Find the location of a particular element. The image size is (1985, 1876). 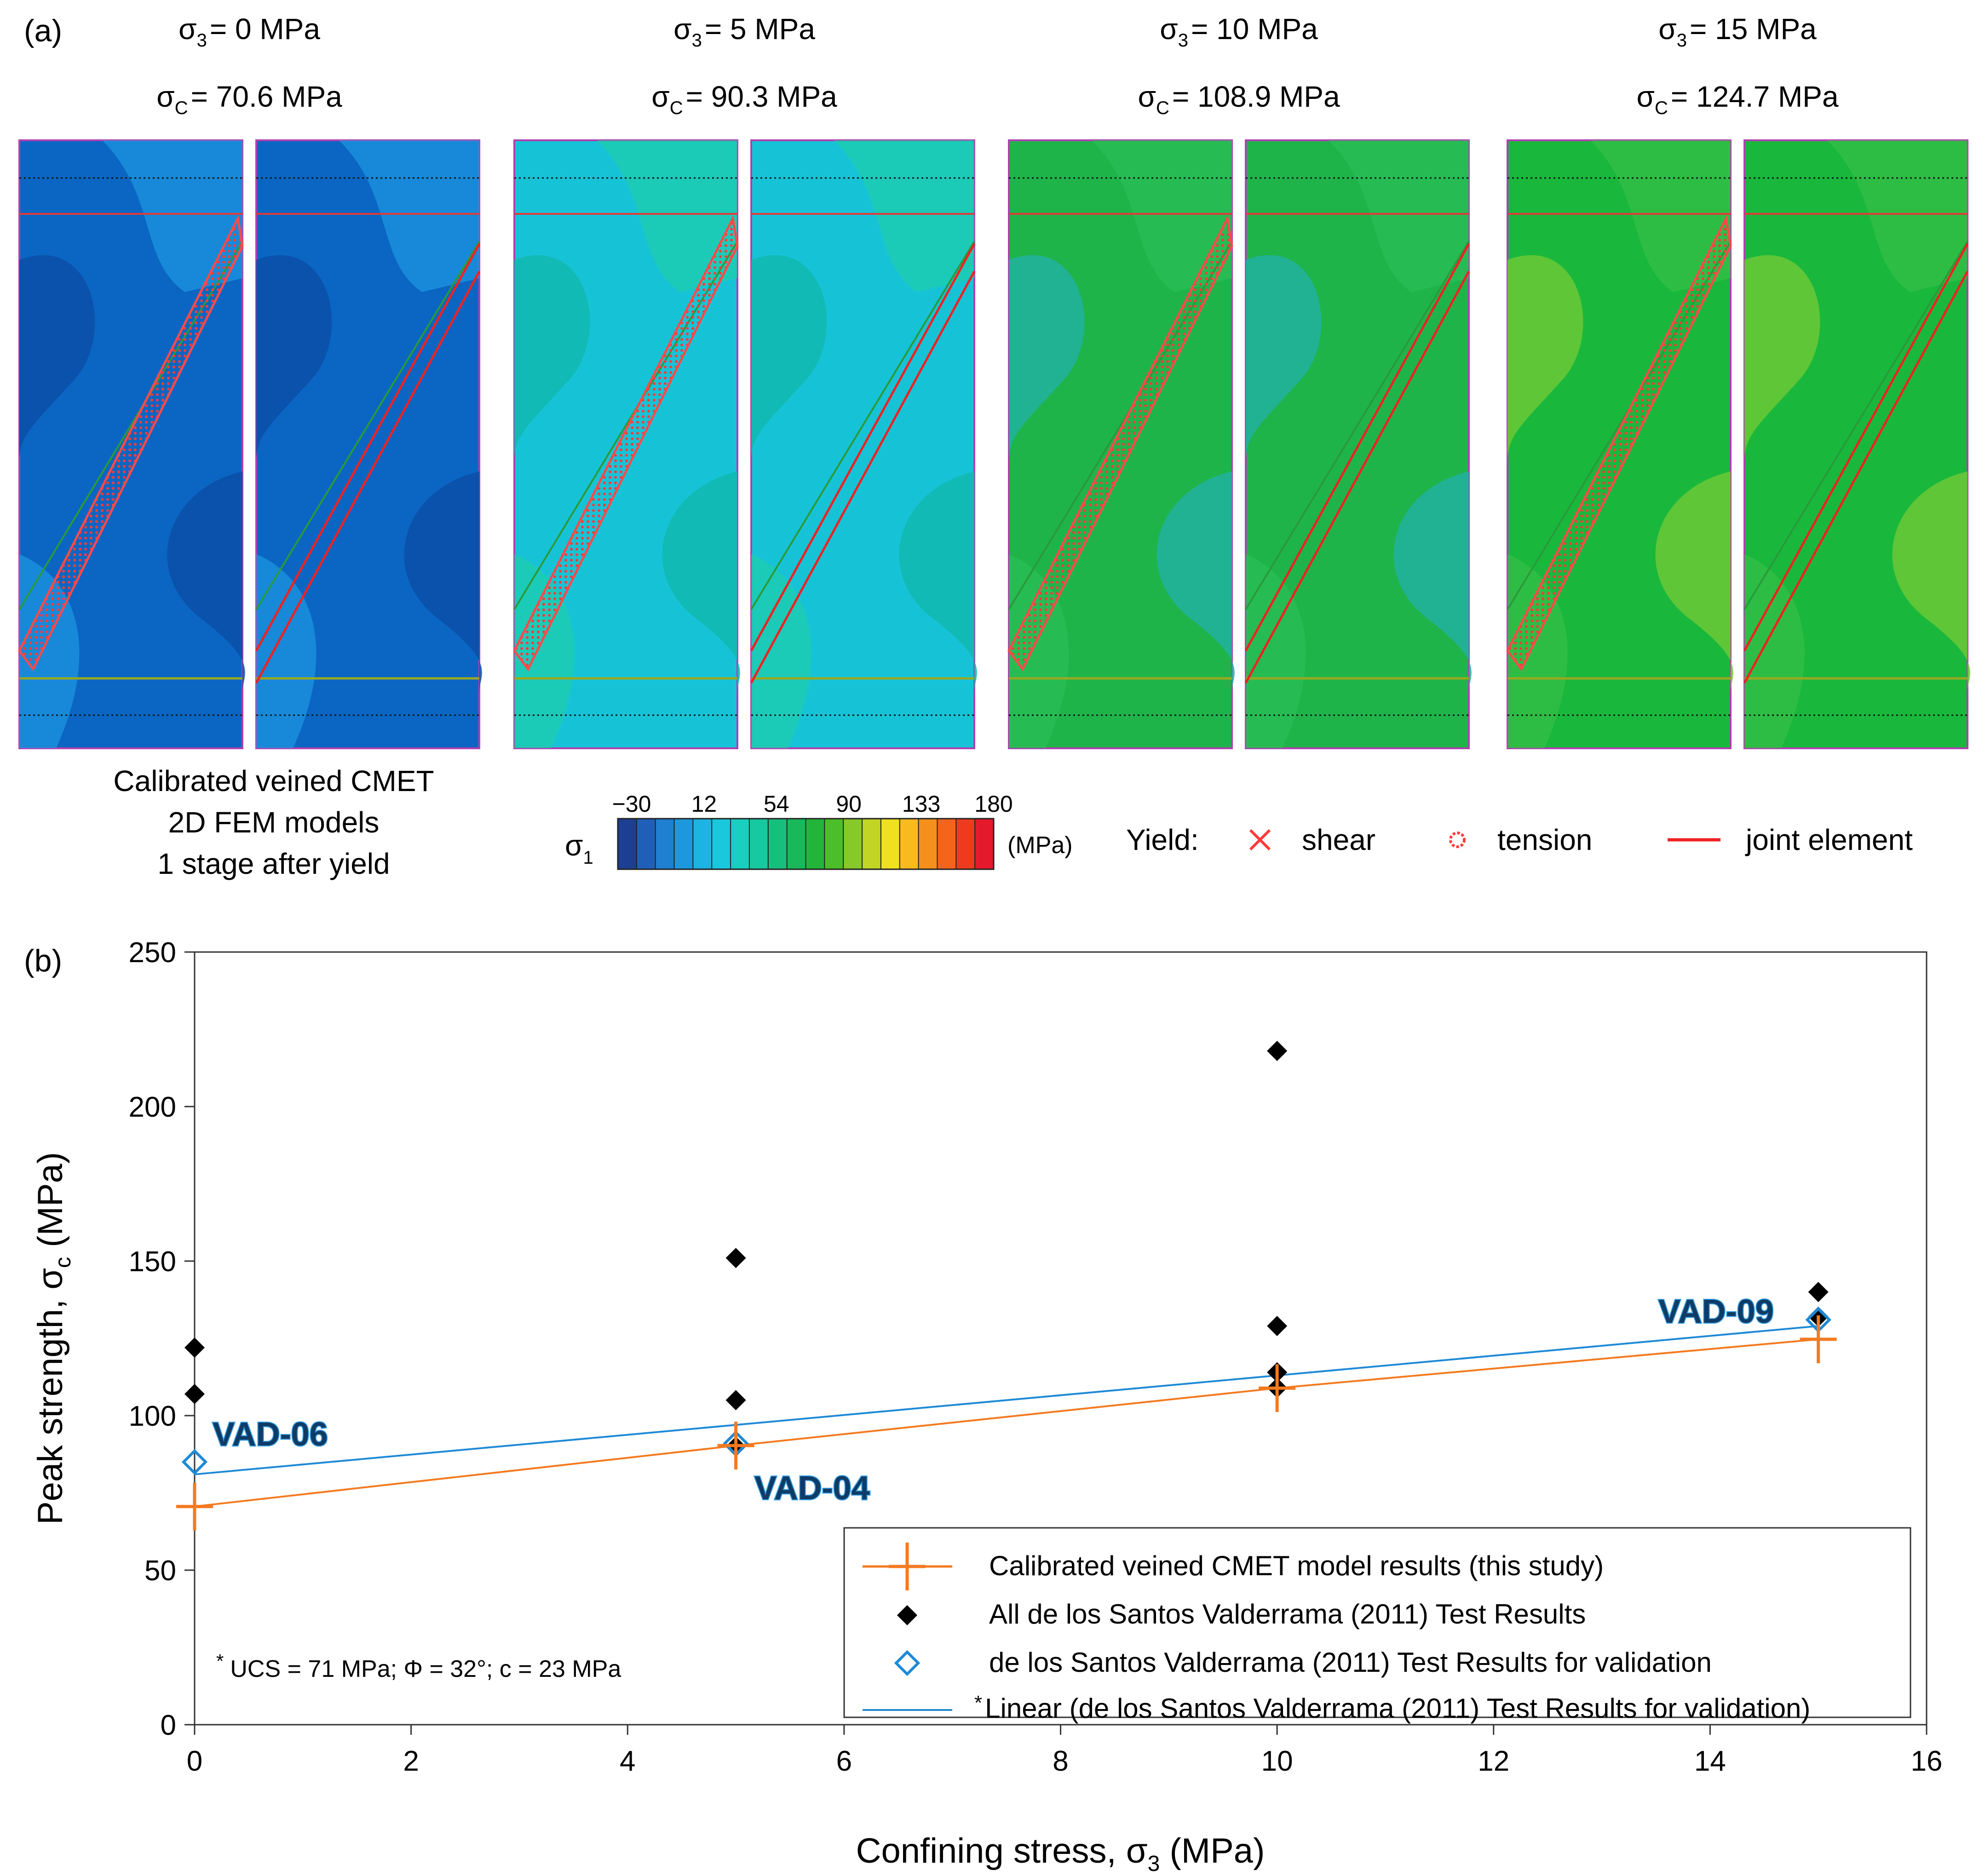

confining-label: σ3= 0 MPa is located at coordinates (249, 31).